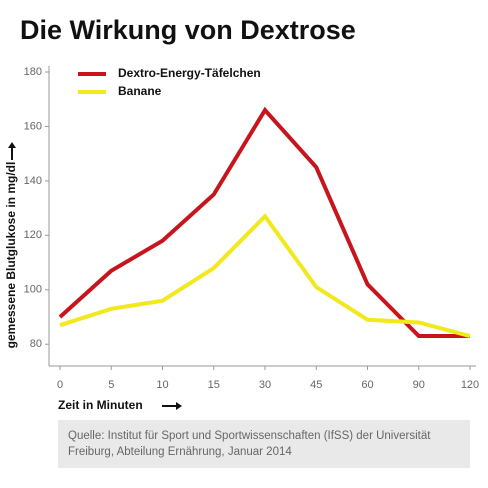  Describe the element at coordinates (111, 385) in the screenshot. I see `x-tick-label: 5` at that location.